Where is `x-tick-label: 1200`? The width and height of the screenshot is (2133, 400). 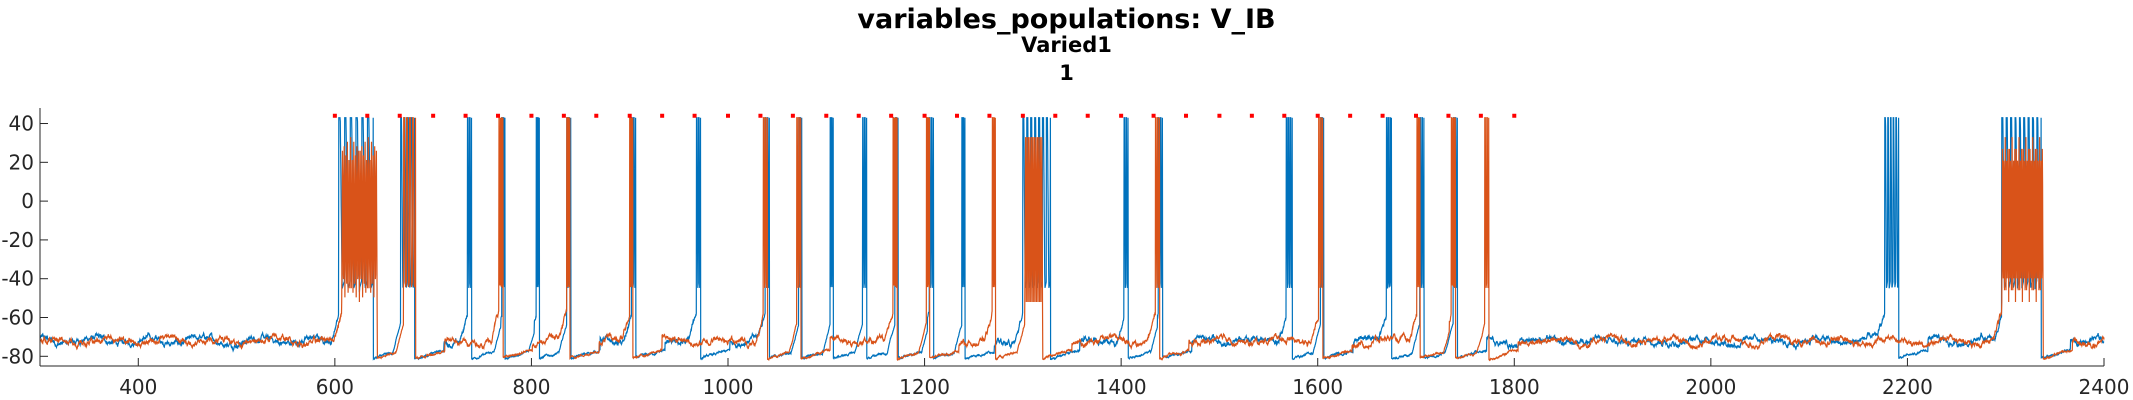 x-tick-label: 1200 is located at coordinates (924, 387).